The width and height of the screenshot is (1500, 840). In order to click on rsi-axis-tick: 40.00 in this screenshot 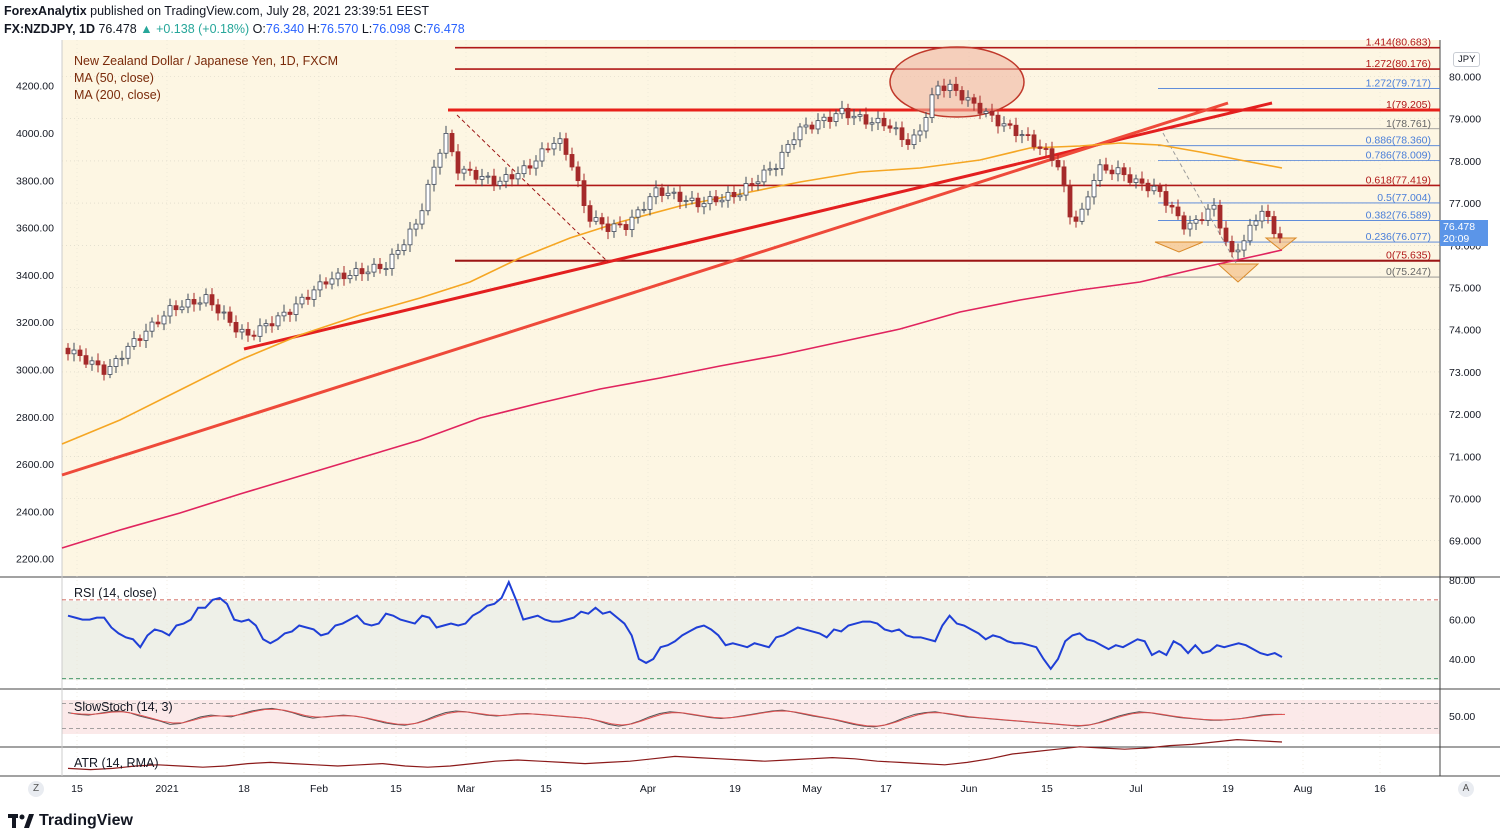, I will do `click(1462, 660)`.